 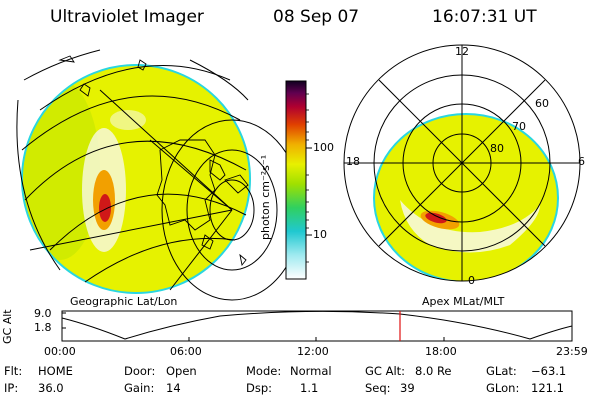 I want to click on dsp-label: Dsp:, so click(x=259, y=388).